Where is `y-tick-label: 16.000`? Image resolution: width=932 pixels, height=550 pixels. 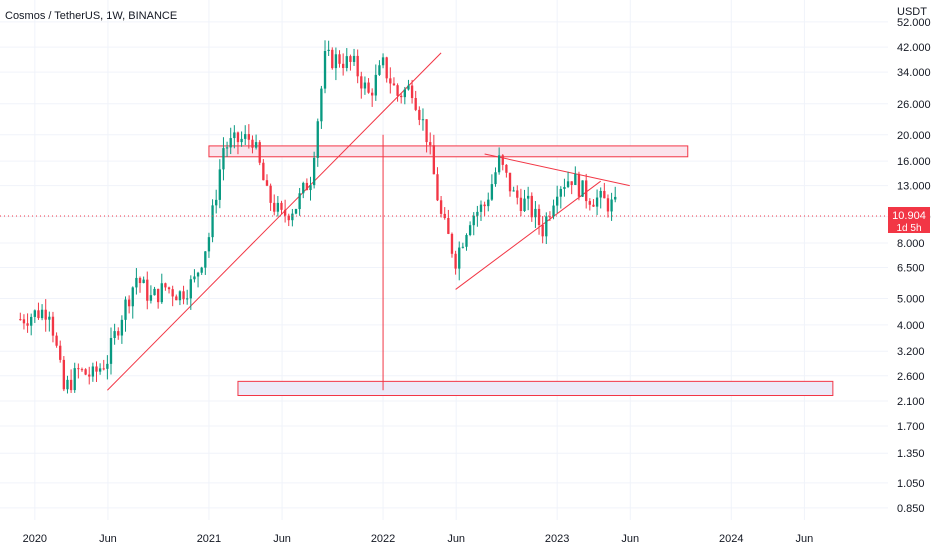 y-tick-label: 16.000 is located at coordinates (914, 162).